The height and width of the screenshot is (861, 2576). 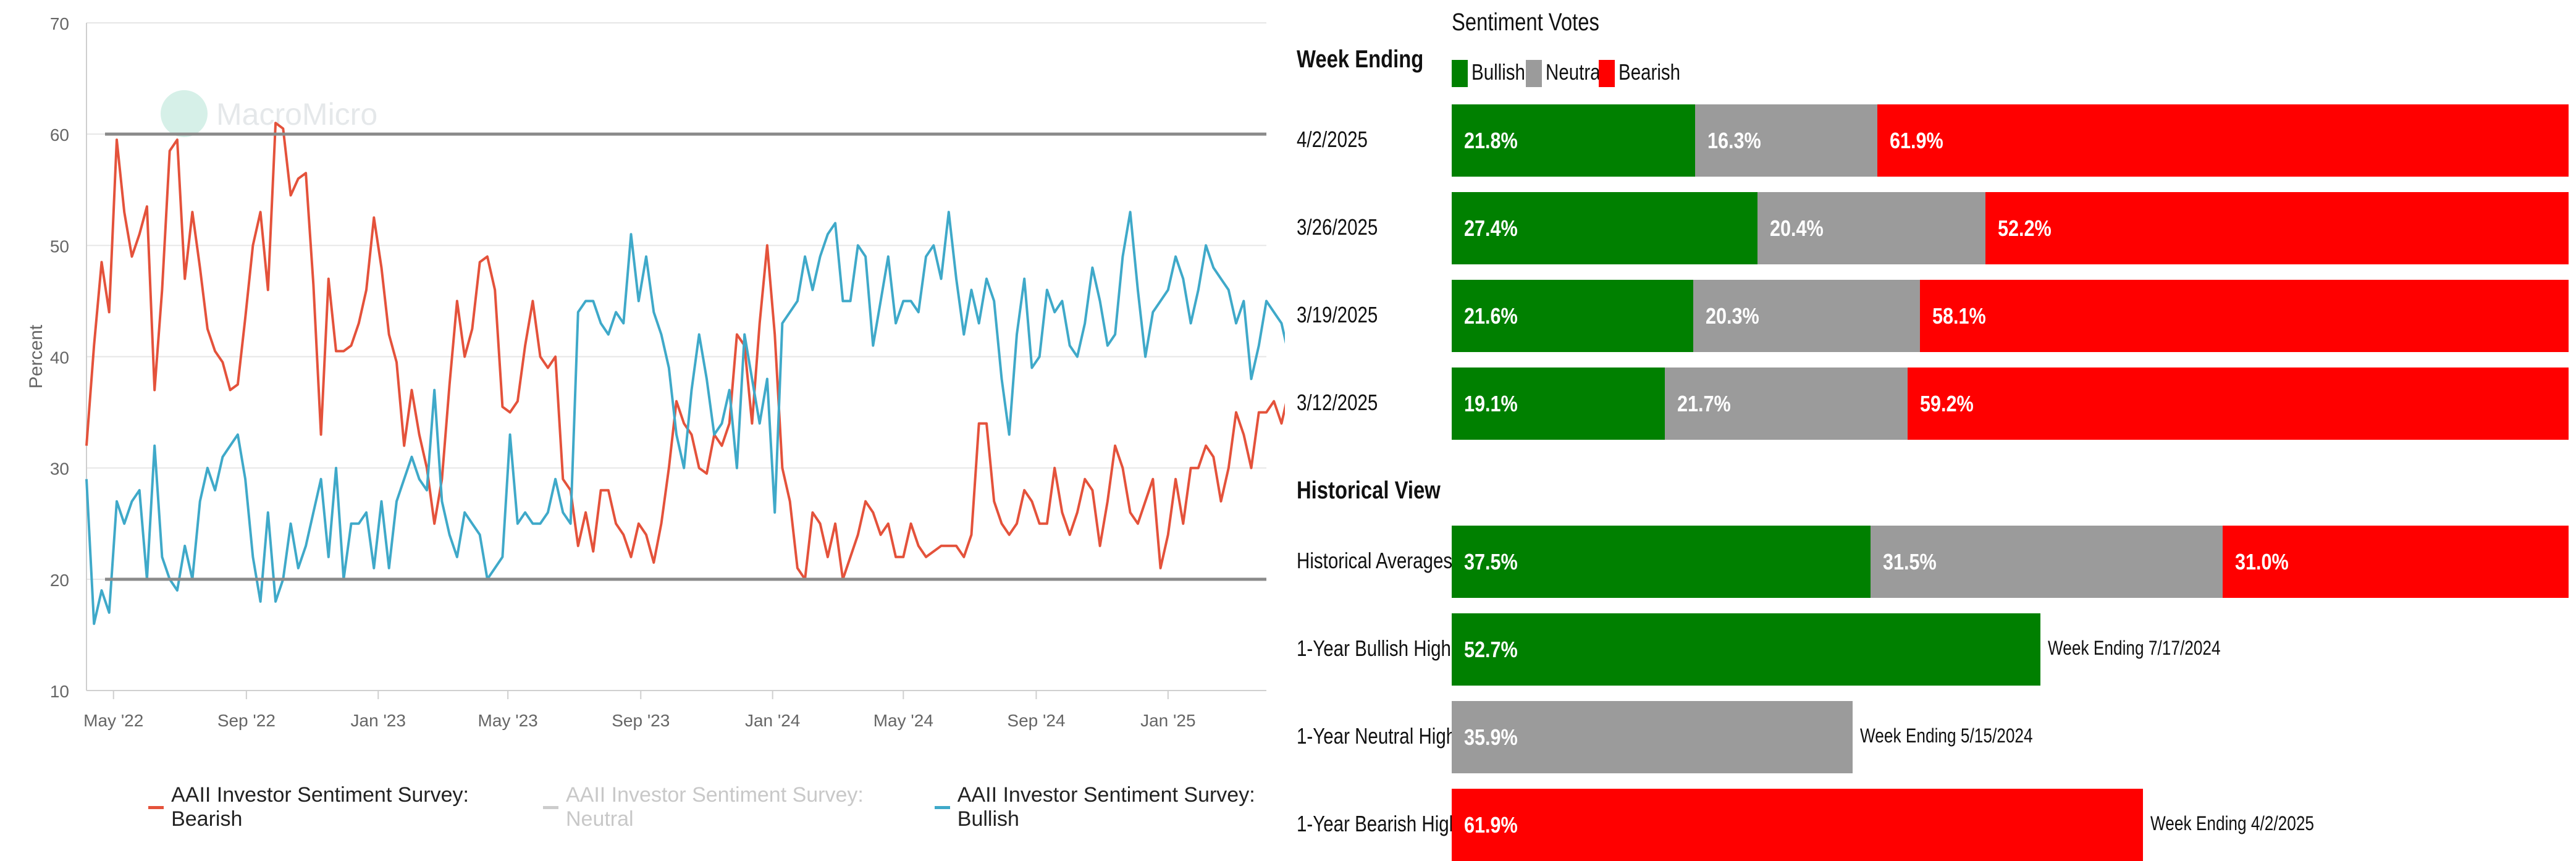 What do you see at coordinates (2277, 228) in the screenshot?
I see `week-1-bearish-segment: 52.2%` at bounding box center [2277, 228].